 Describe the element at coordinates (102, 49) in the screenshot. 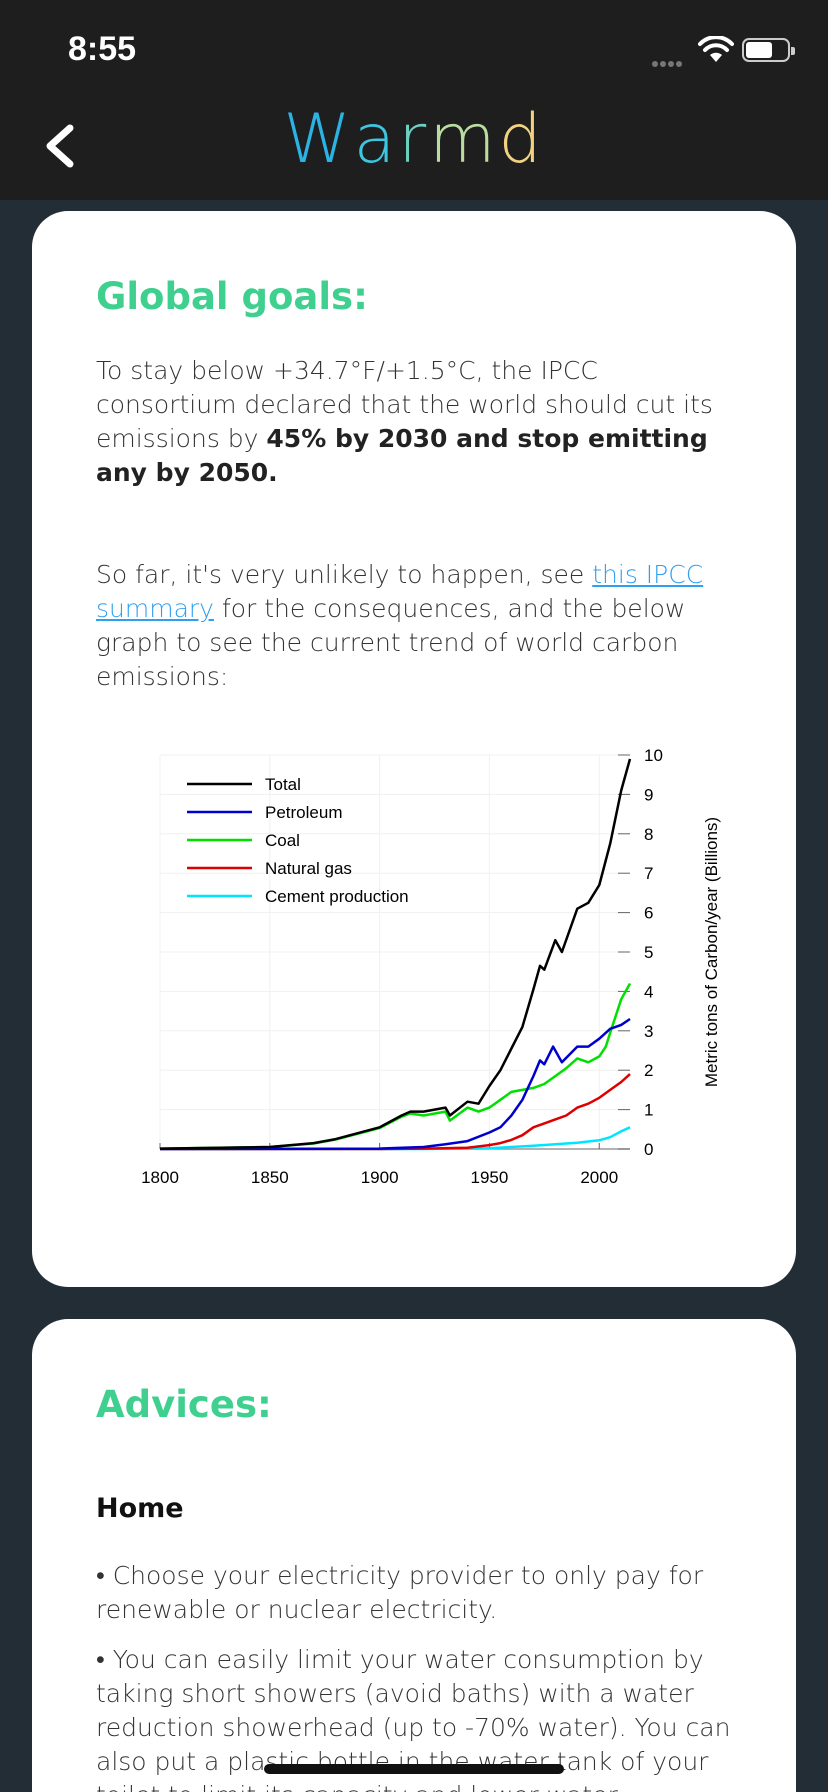

I see `status-time: 8:55` at that location.